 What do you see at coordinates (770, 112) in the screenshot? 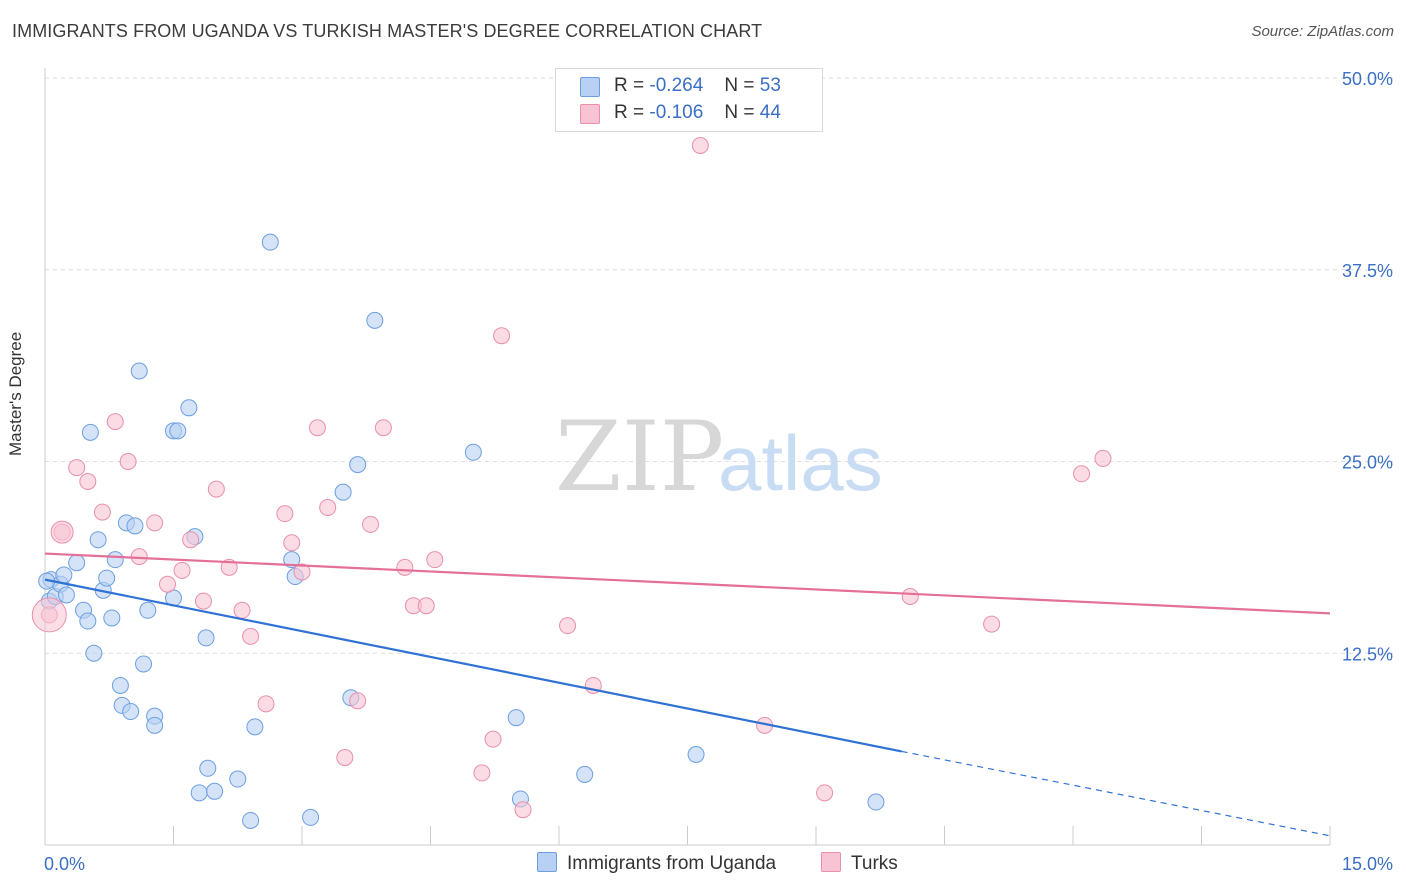
I see `n-value-turks: 44` at bounding box center [770, 112].